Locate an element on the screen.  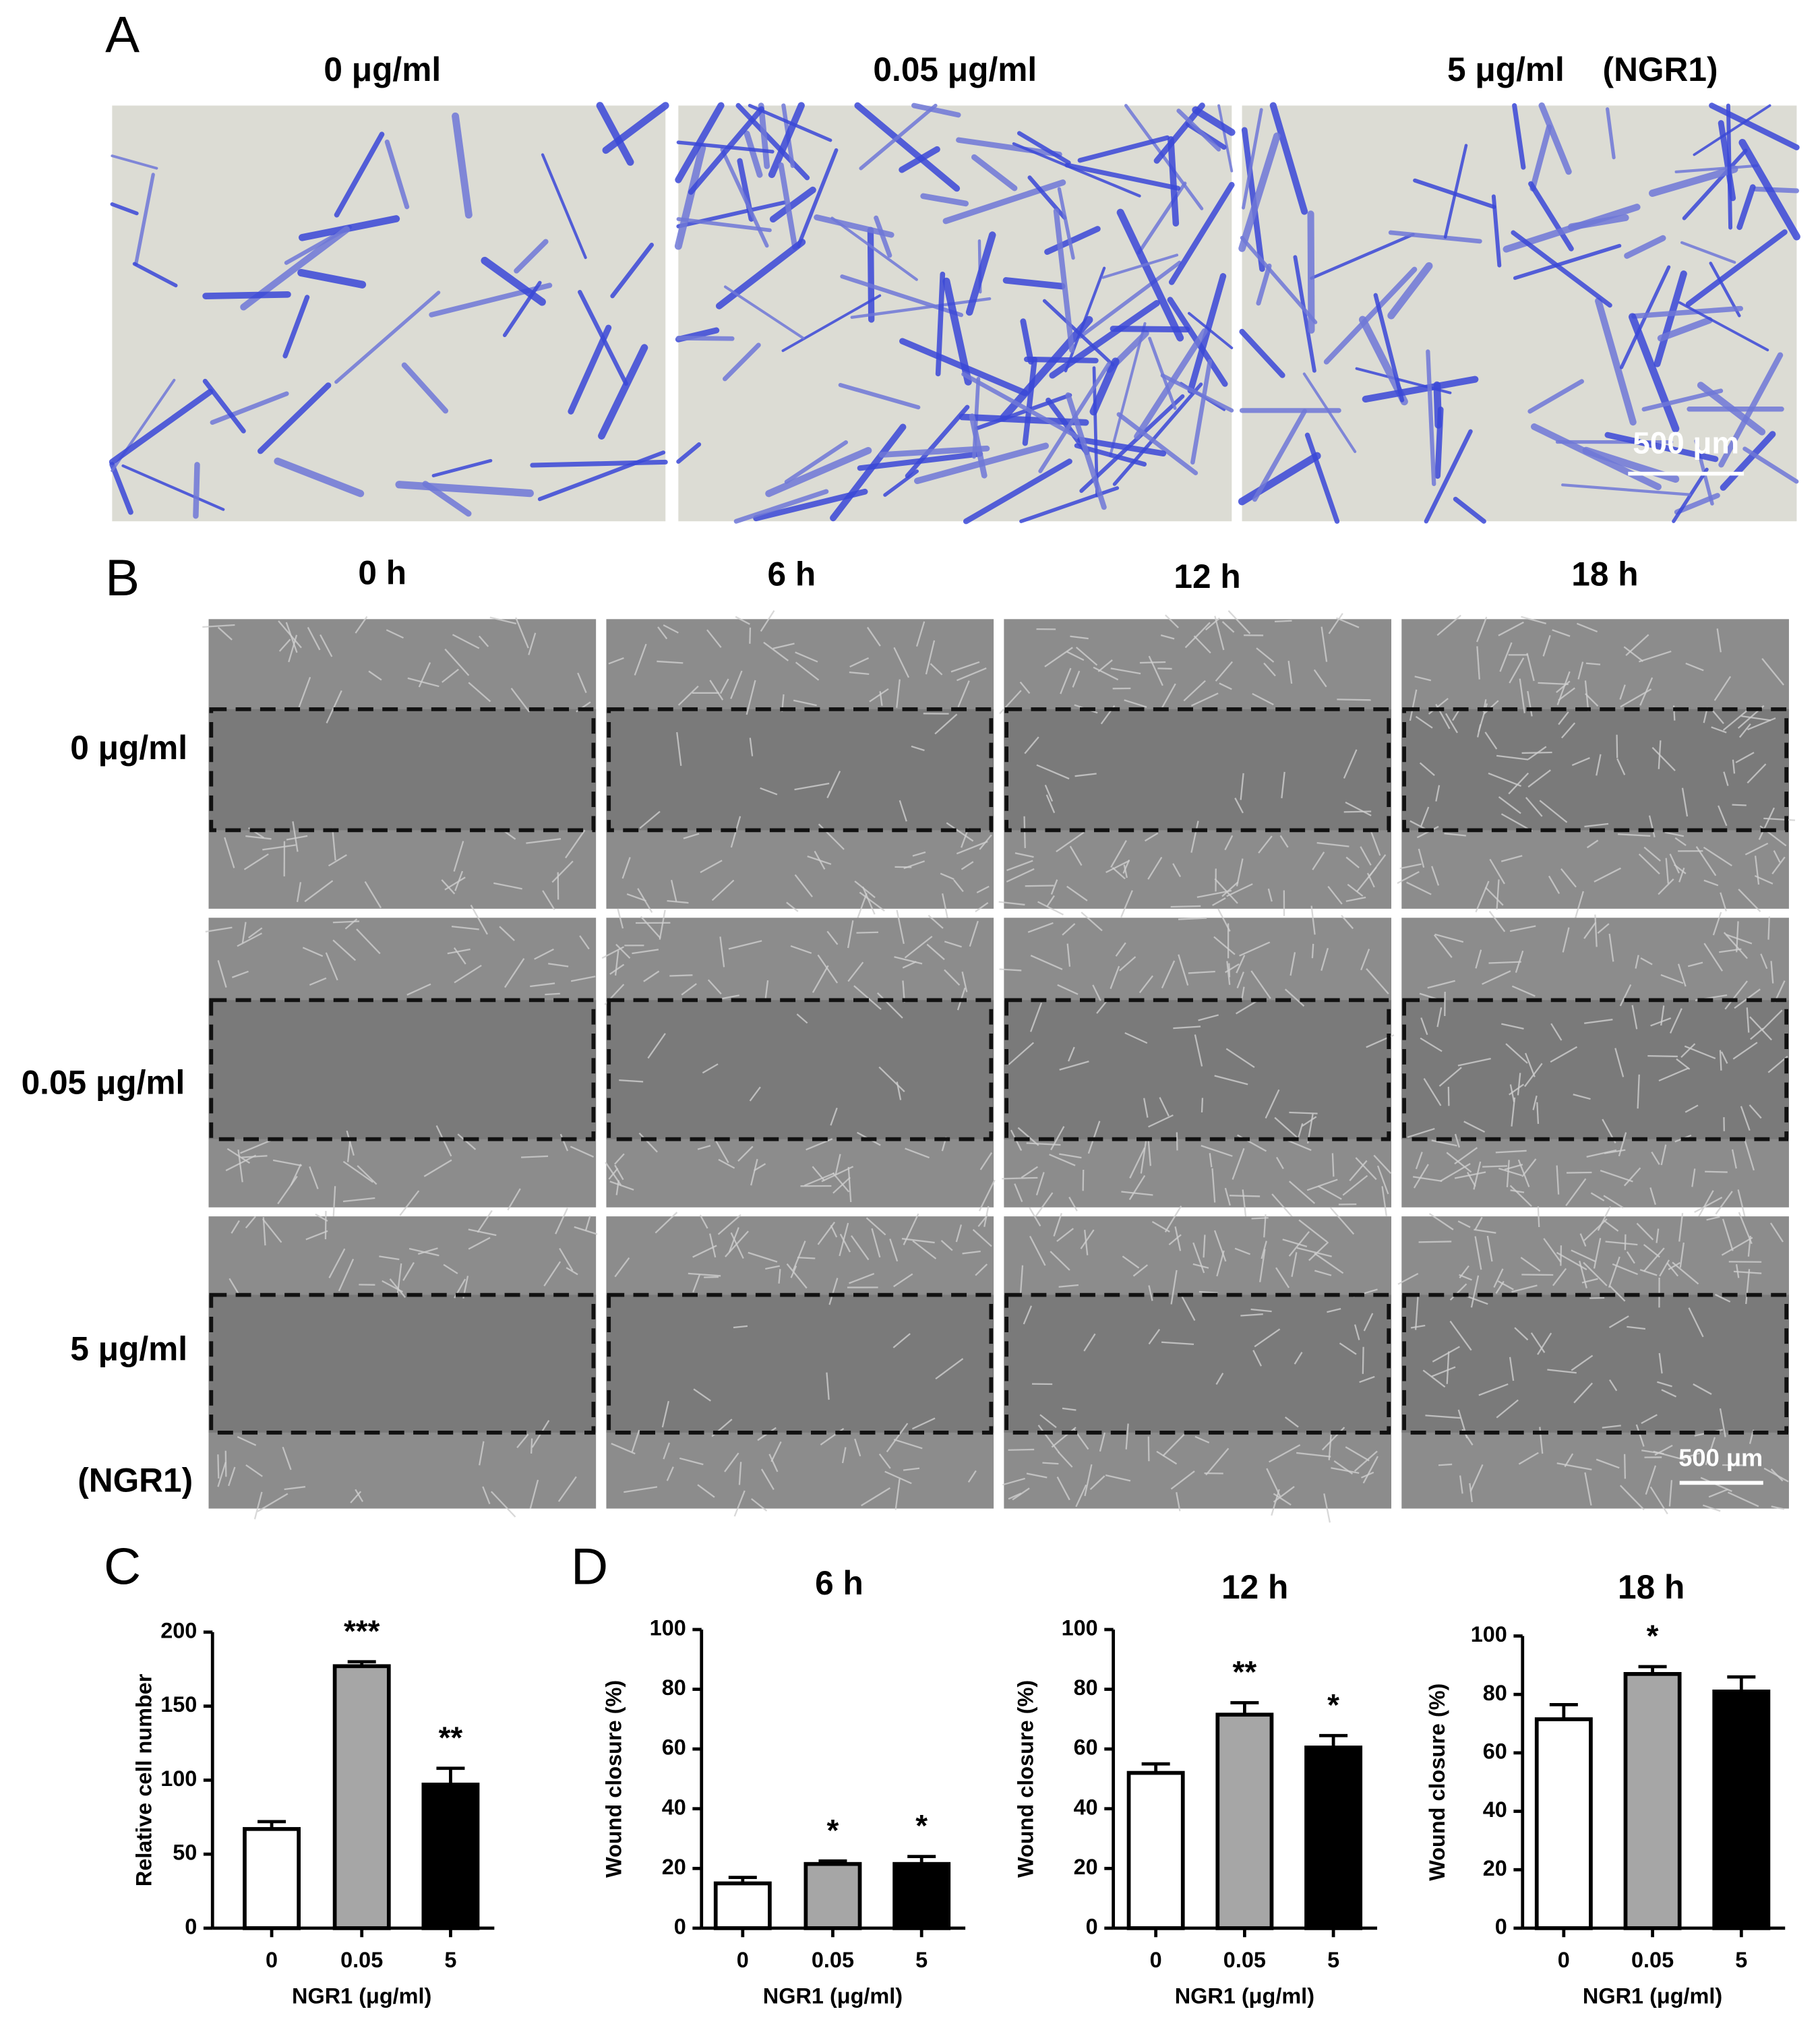
significance: * is located at coordinates (1653, 1636).